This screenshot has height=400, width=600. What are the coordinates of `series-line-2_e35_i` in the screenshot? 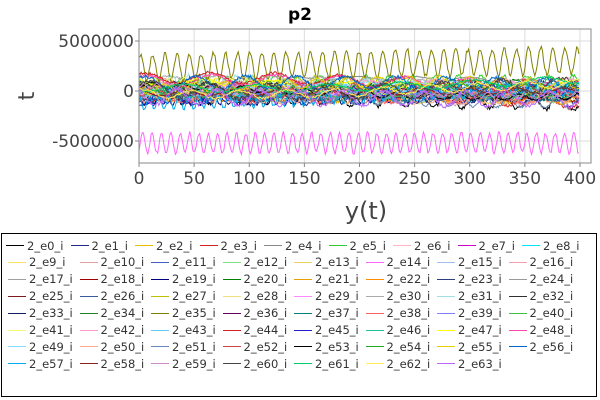 It's located at (359, 64).